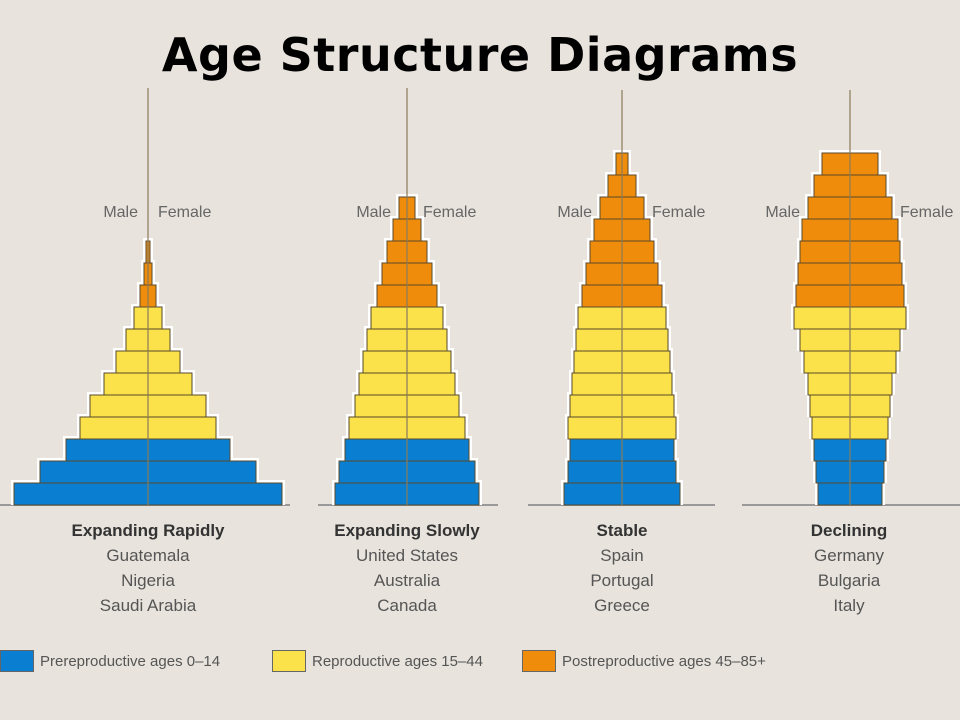 The height and width of the screenshot is (720, 960). Describe the element at coordinates (148, 580) in the screenshot. I see `country-name: Nigeria` at that location.